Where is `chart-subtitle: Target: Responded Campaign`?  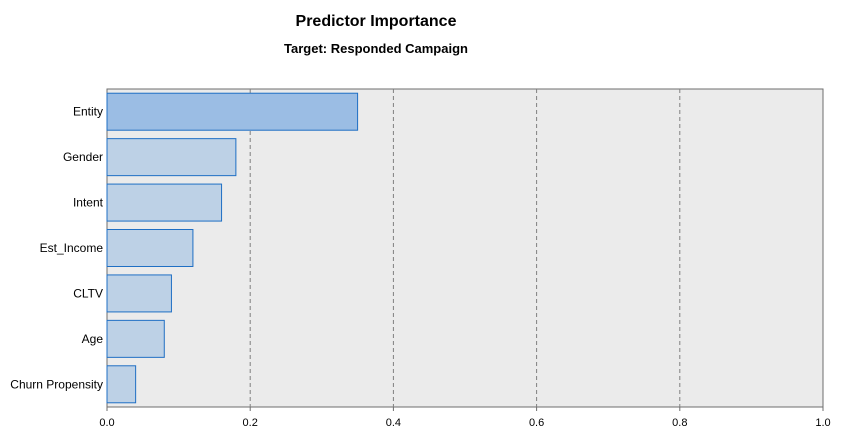
chart-subtitle: Target: Responded Campaign is located at coordinates (376, 48).